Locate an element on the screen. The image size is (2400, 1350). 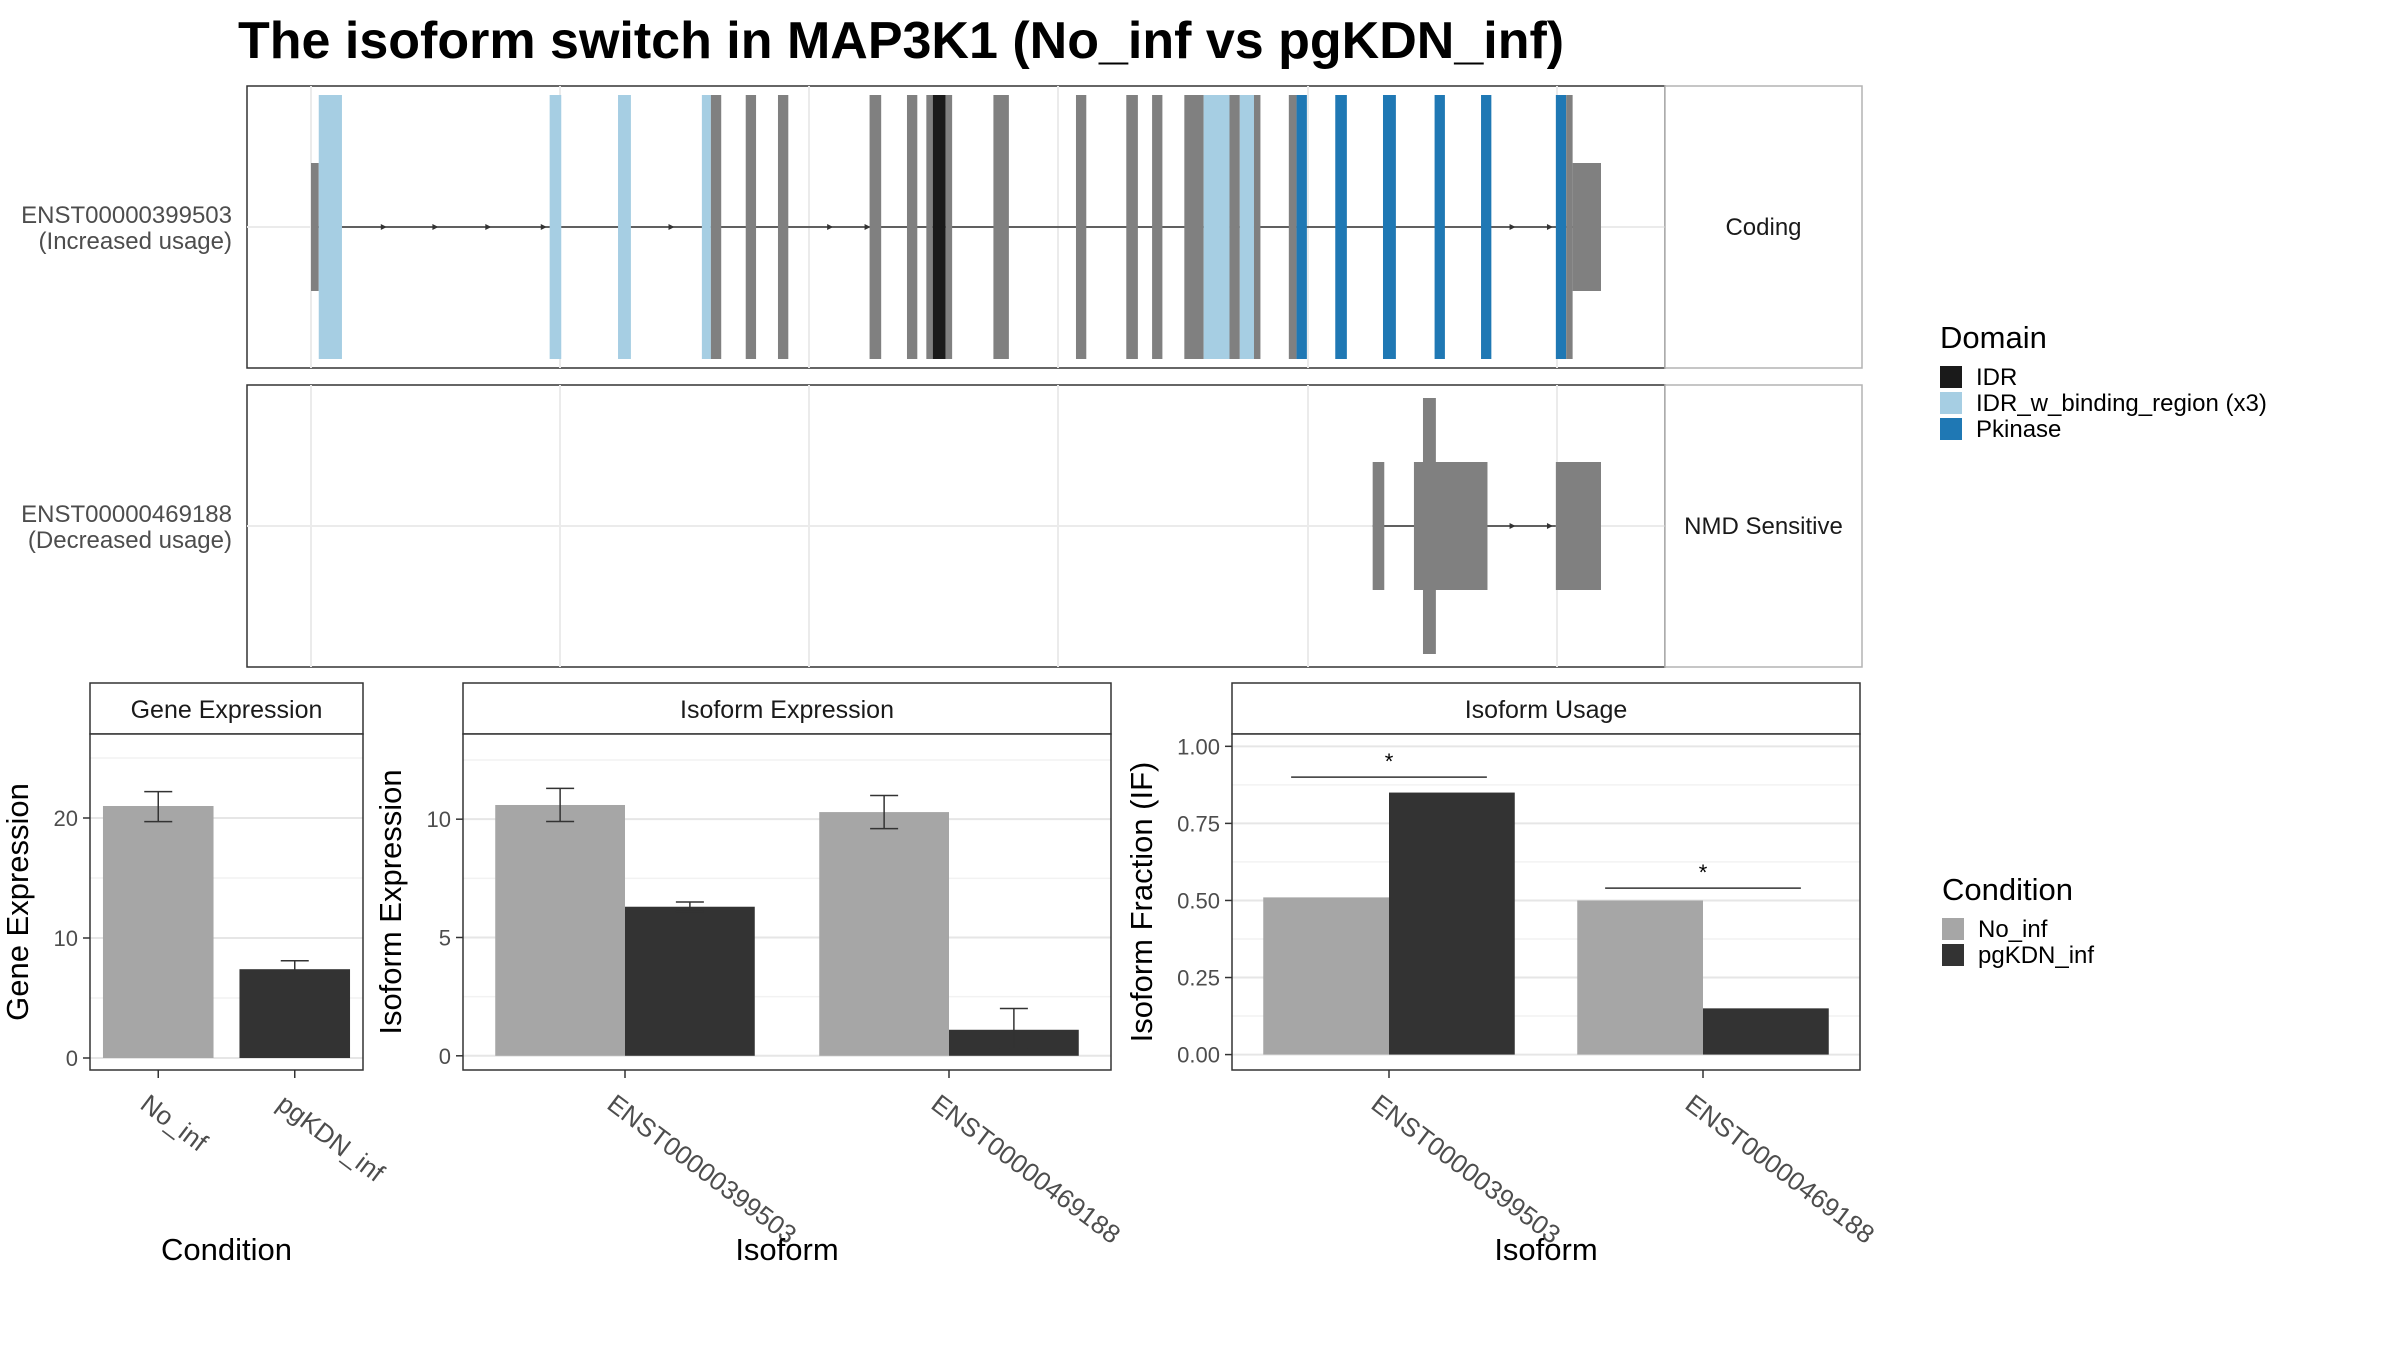
y-tick-label: 5 is located at coordinates (445, 937).